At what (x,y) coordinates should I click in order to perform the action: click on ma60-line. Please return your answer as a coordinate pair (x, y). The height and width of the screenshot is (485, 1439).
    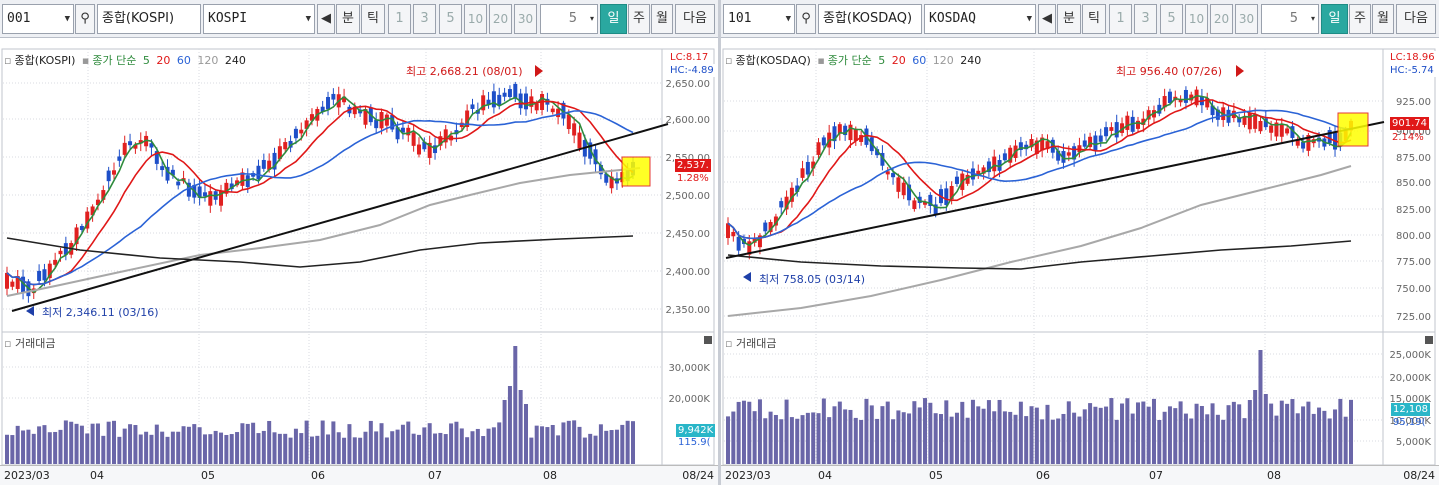
    Looking at the image, I should click on (1039, 174).